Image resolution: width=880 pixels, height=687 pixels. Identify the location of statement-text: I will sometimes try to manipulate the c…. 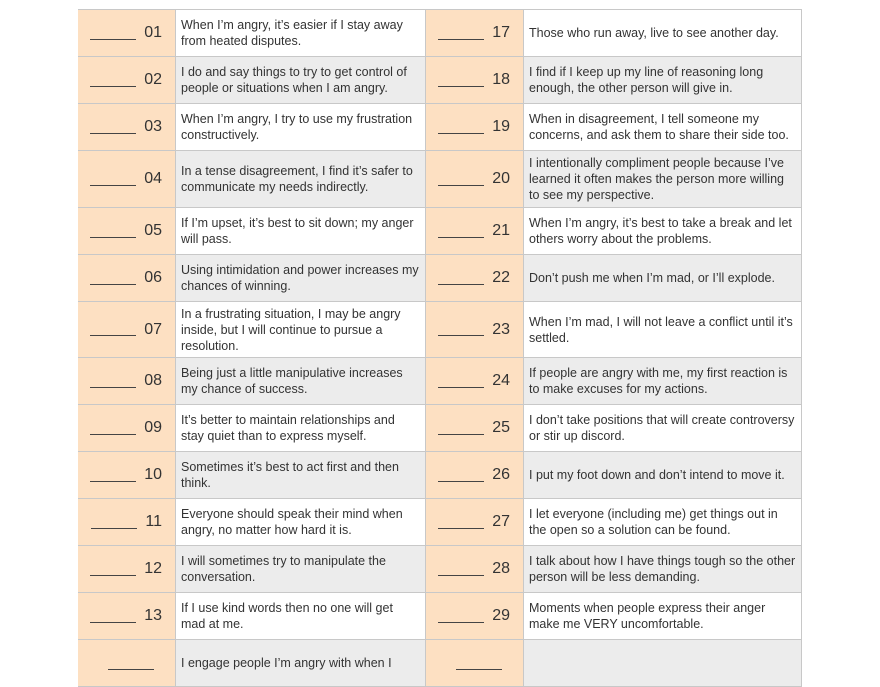
(301, 569).